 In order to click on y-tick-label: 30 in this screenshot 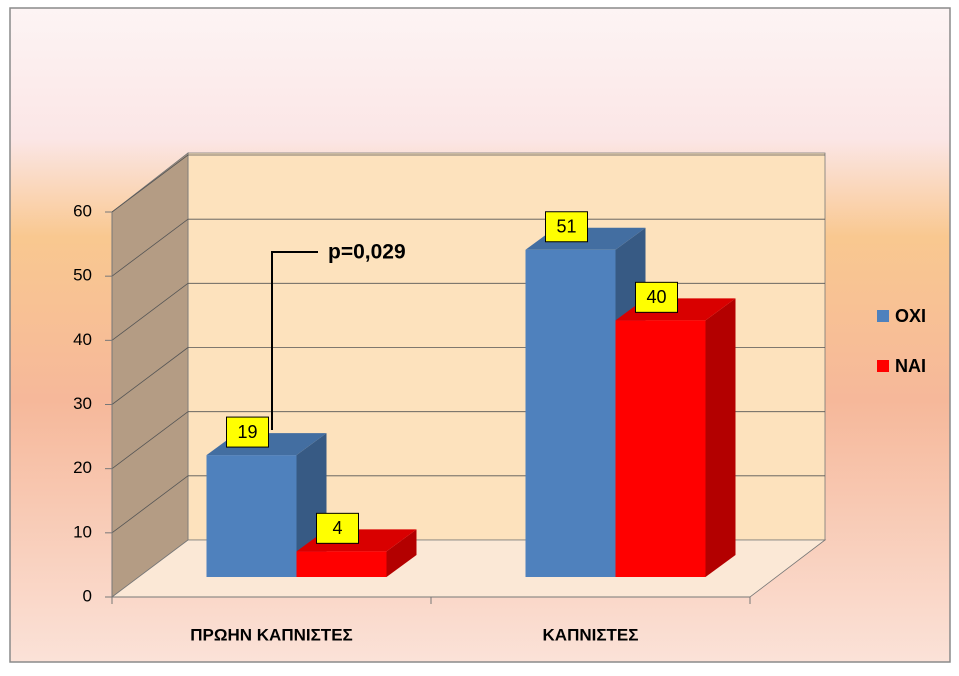, I will do `click(82, 403)`.